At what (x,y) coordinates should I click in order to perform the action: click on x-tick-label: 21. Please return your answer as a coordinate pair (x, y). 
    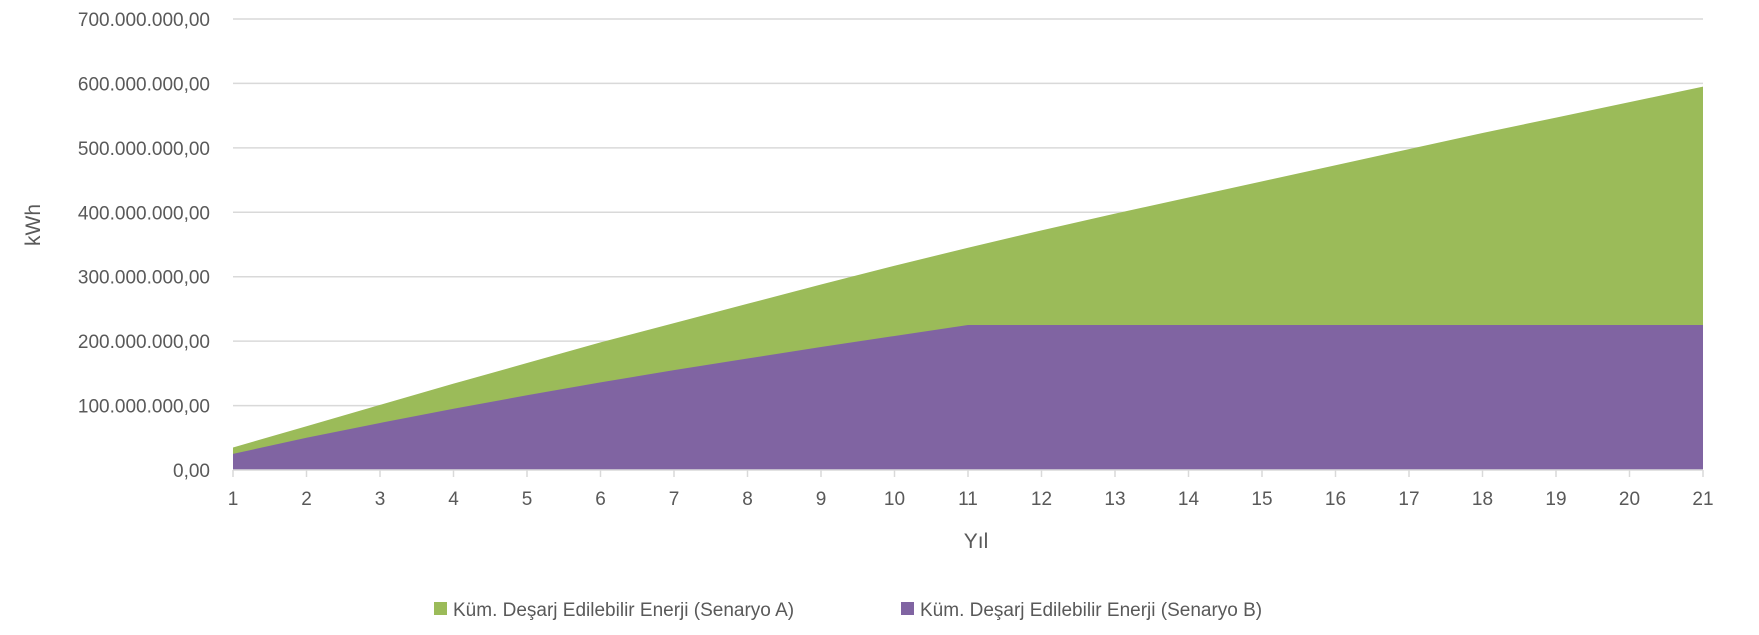
    Looking at the image, I should click on (1702, 499).